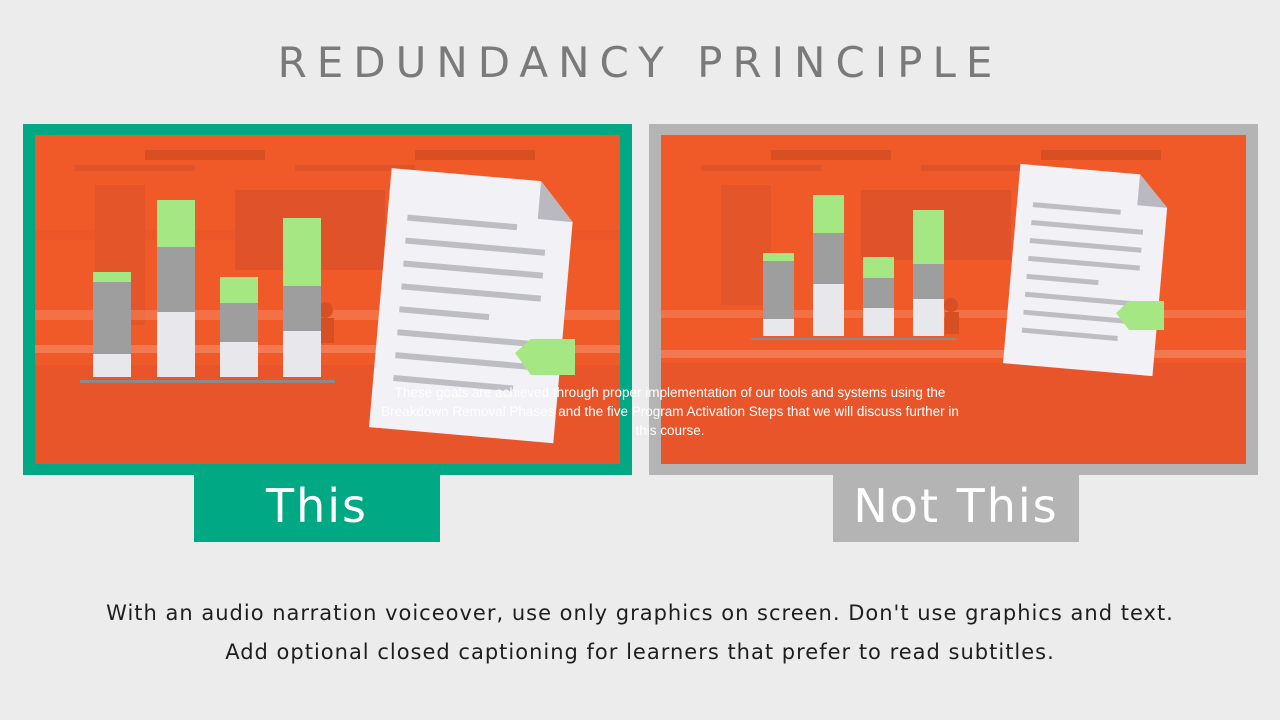 The height and width of the screenshot is (720, 1280). I want to click on page-title: REDUNDANCY PRINCIPLE, so click(640, 62).